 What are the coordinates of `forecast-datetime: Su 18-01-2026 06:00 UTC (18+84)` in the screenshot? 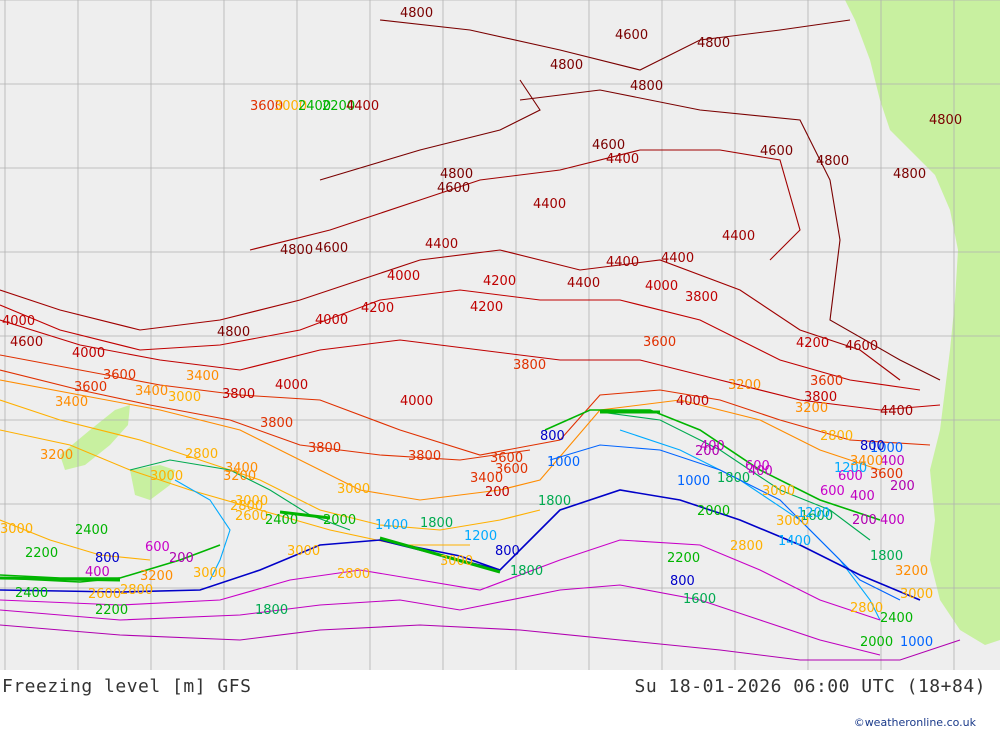 It's located at (810, 686).